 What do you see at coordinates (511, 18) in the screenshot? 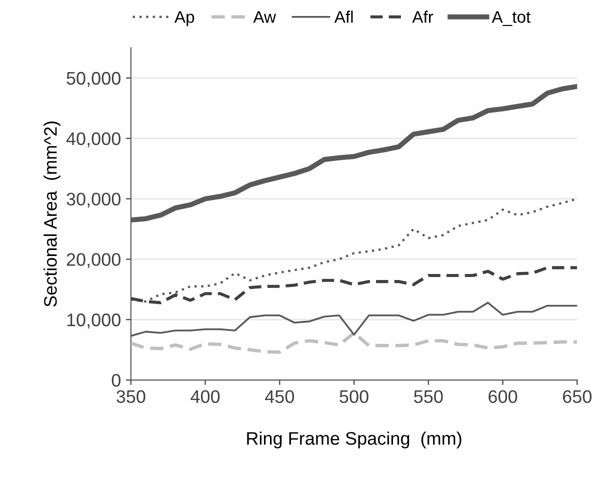
I see `legend-label: A_tot` at bounding box center [511, 18].